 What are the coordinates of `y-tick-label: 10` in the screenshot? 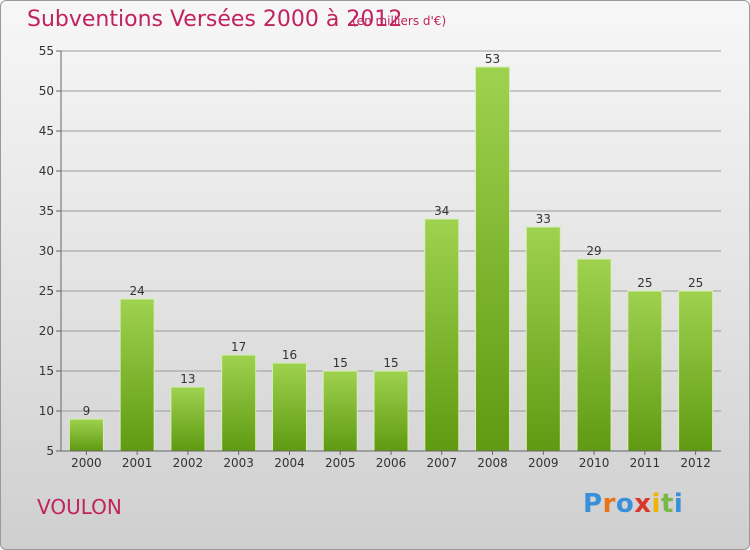 It's located at (46, 411).